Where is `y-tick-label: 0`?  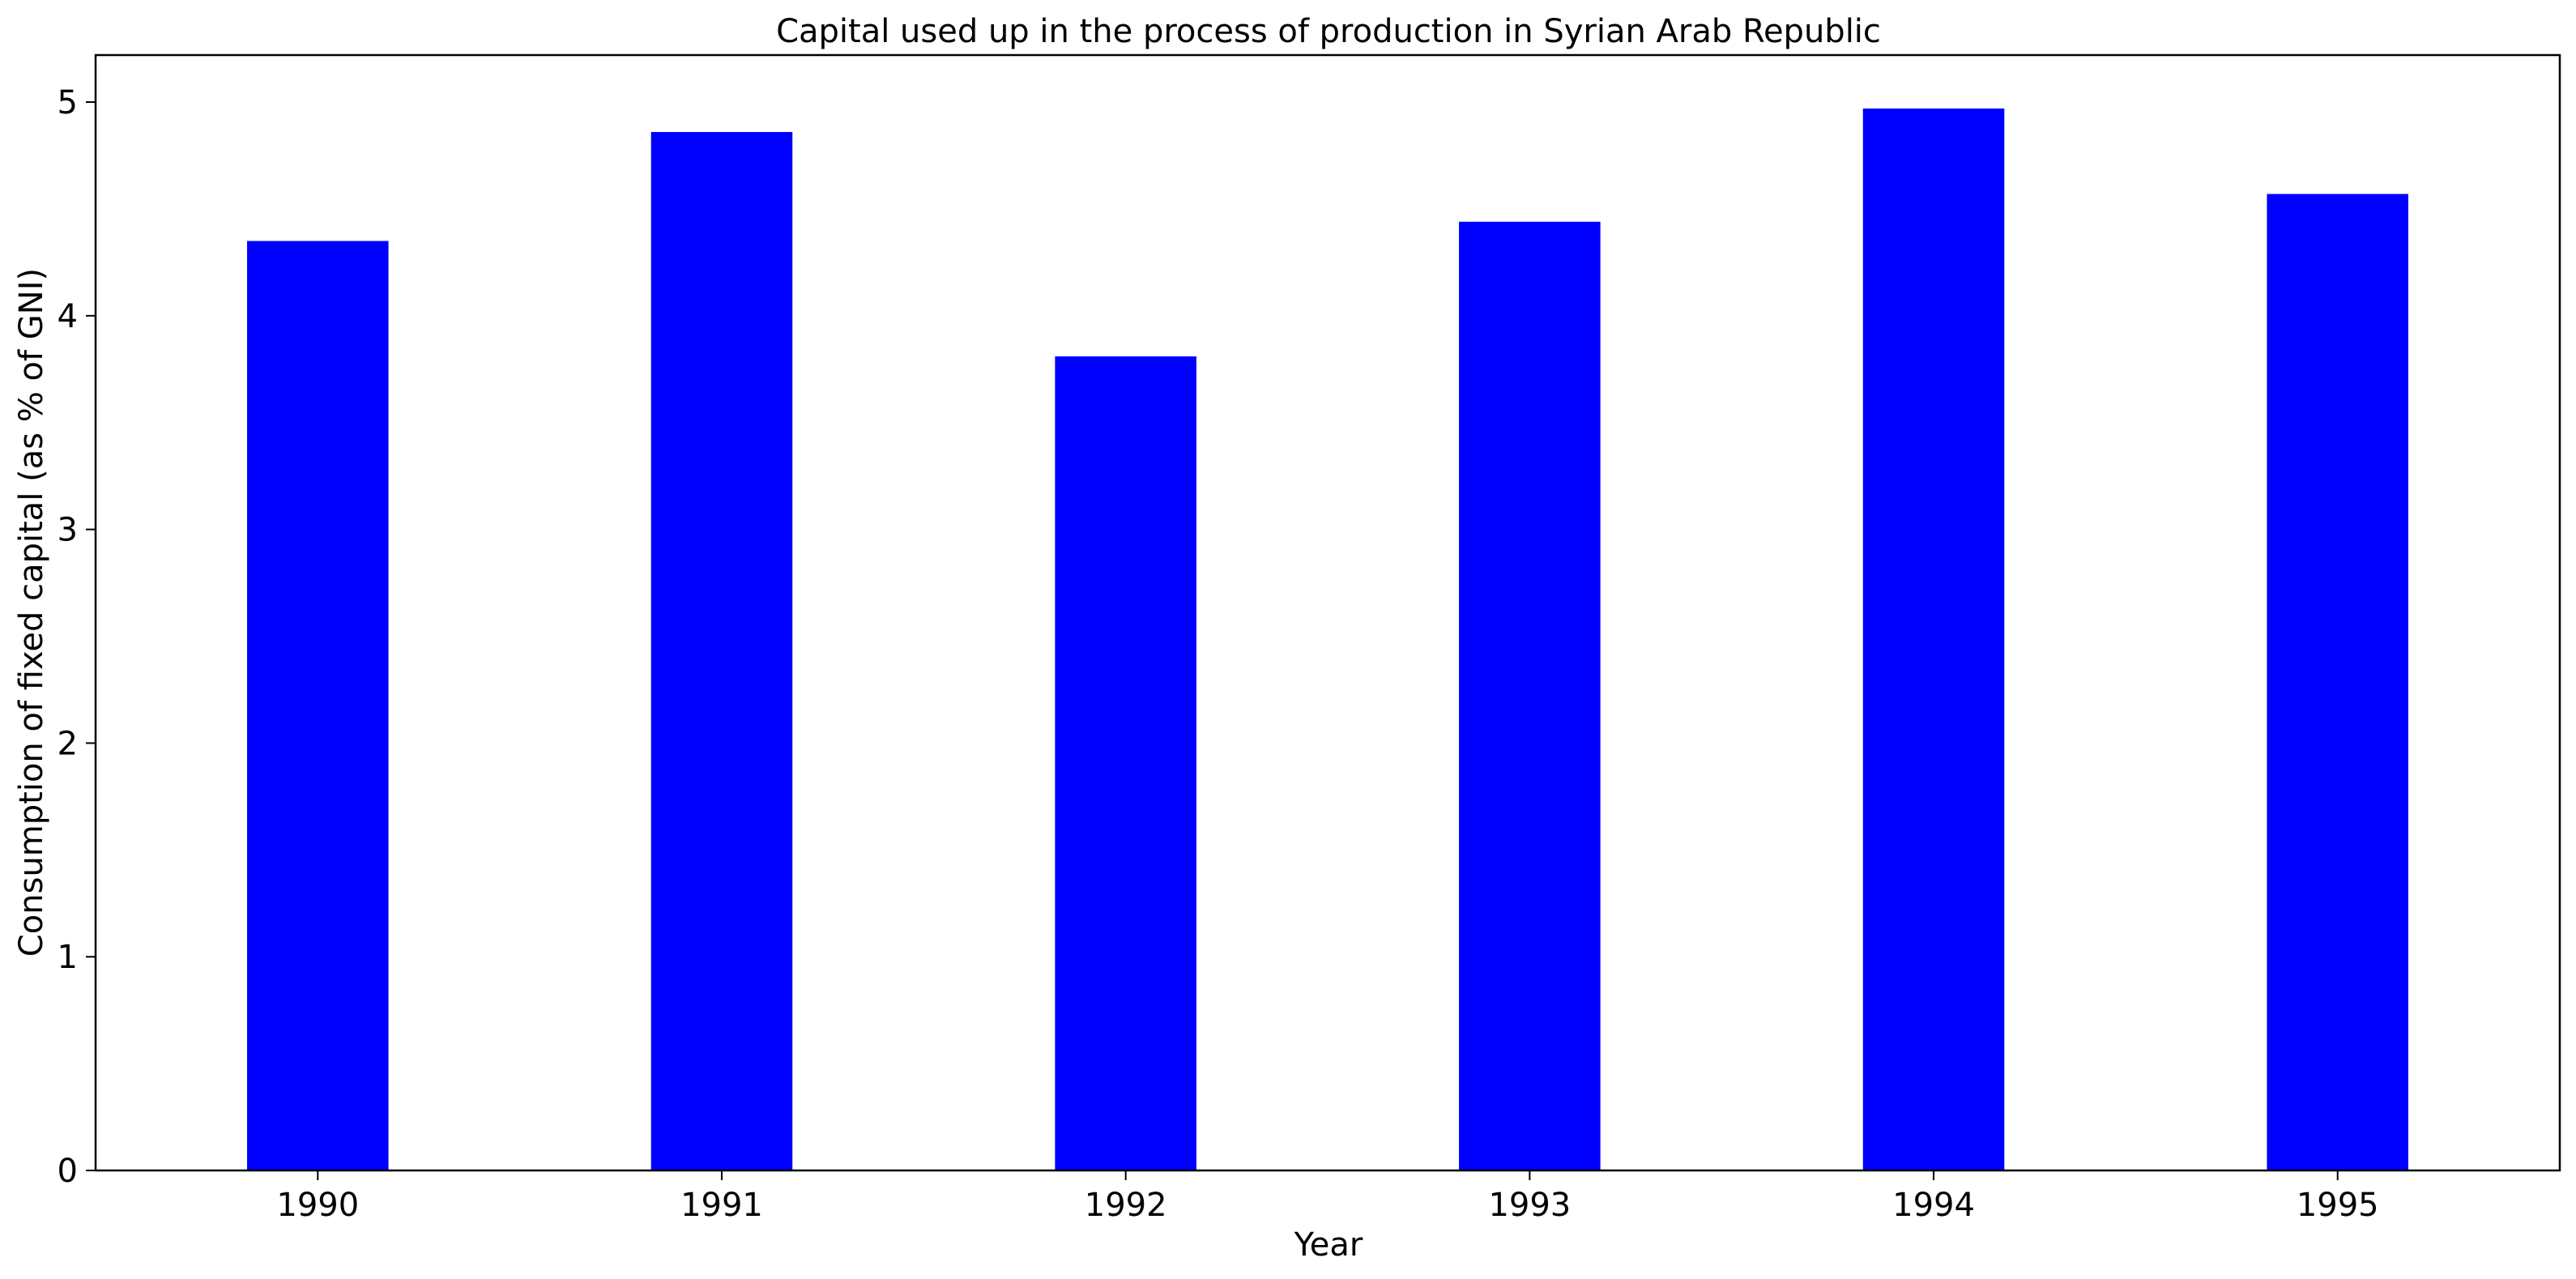 y-tick-label: 0 is located at coordinates (68, 1171).